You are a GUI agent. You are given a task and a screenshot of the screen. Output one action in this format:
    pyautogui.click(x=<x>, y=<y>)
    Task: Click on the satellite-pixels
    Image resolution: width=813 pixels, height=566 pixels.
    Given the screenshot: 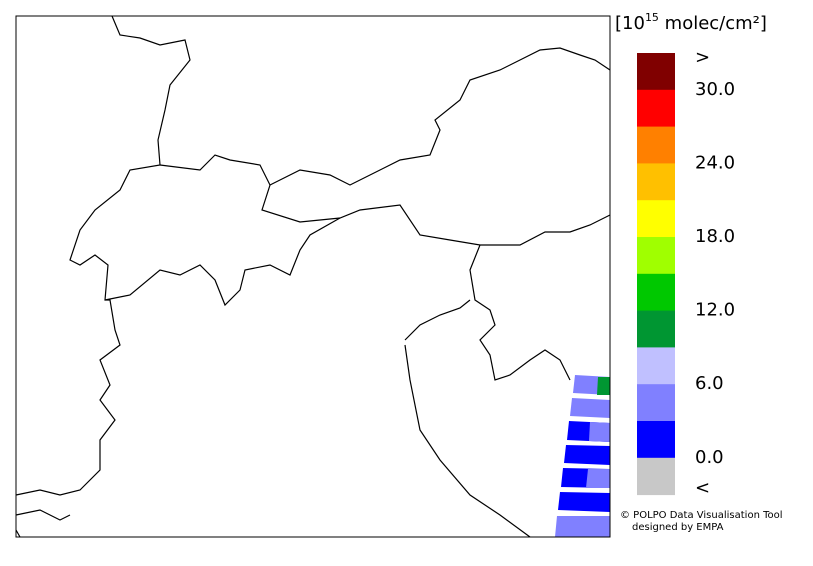 What is the action you would take?
    pyautogui.click(x=582, y=456)
    